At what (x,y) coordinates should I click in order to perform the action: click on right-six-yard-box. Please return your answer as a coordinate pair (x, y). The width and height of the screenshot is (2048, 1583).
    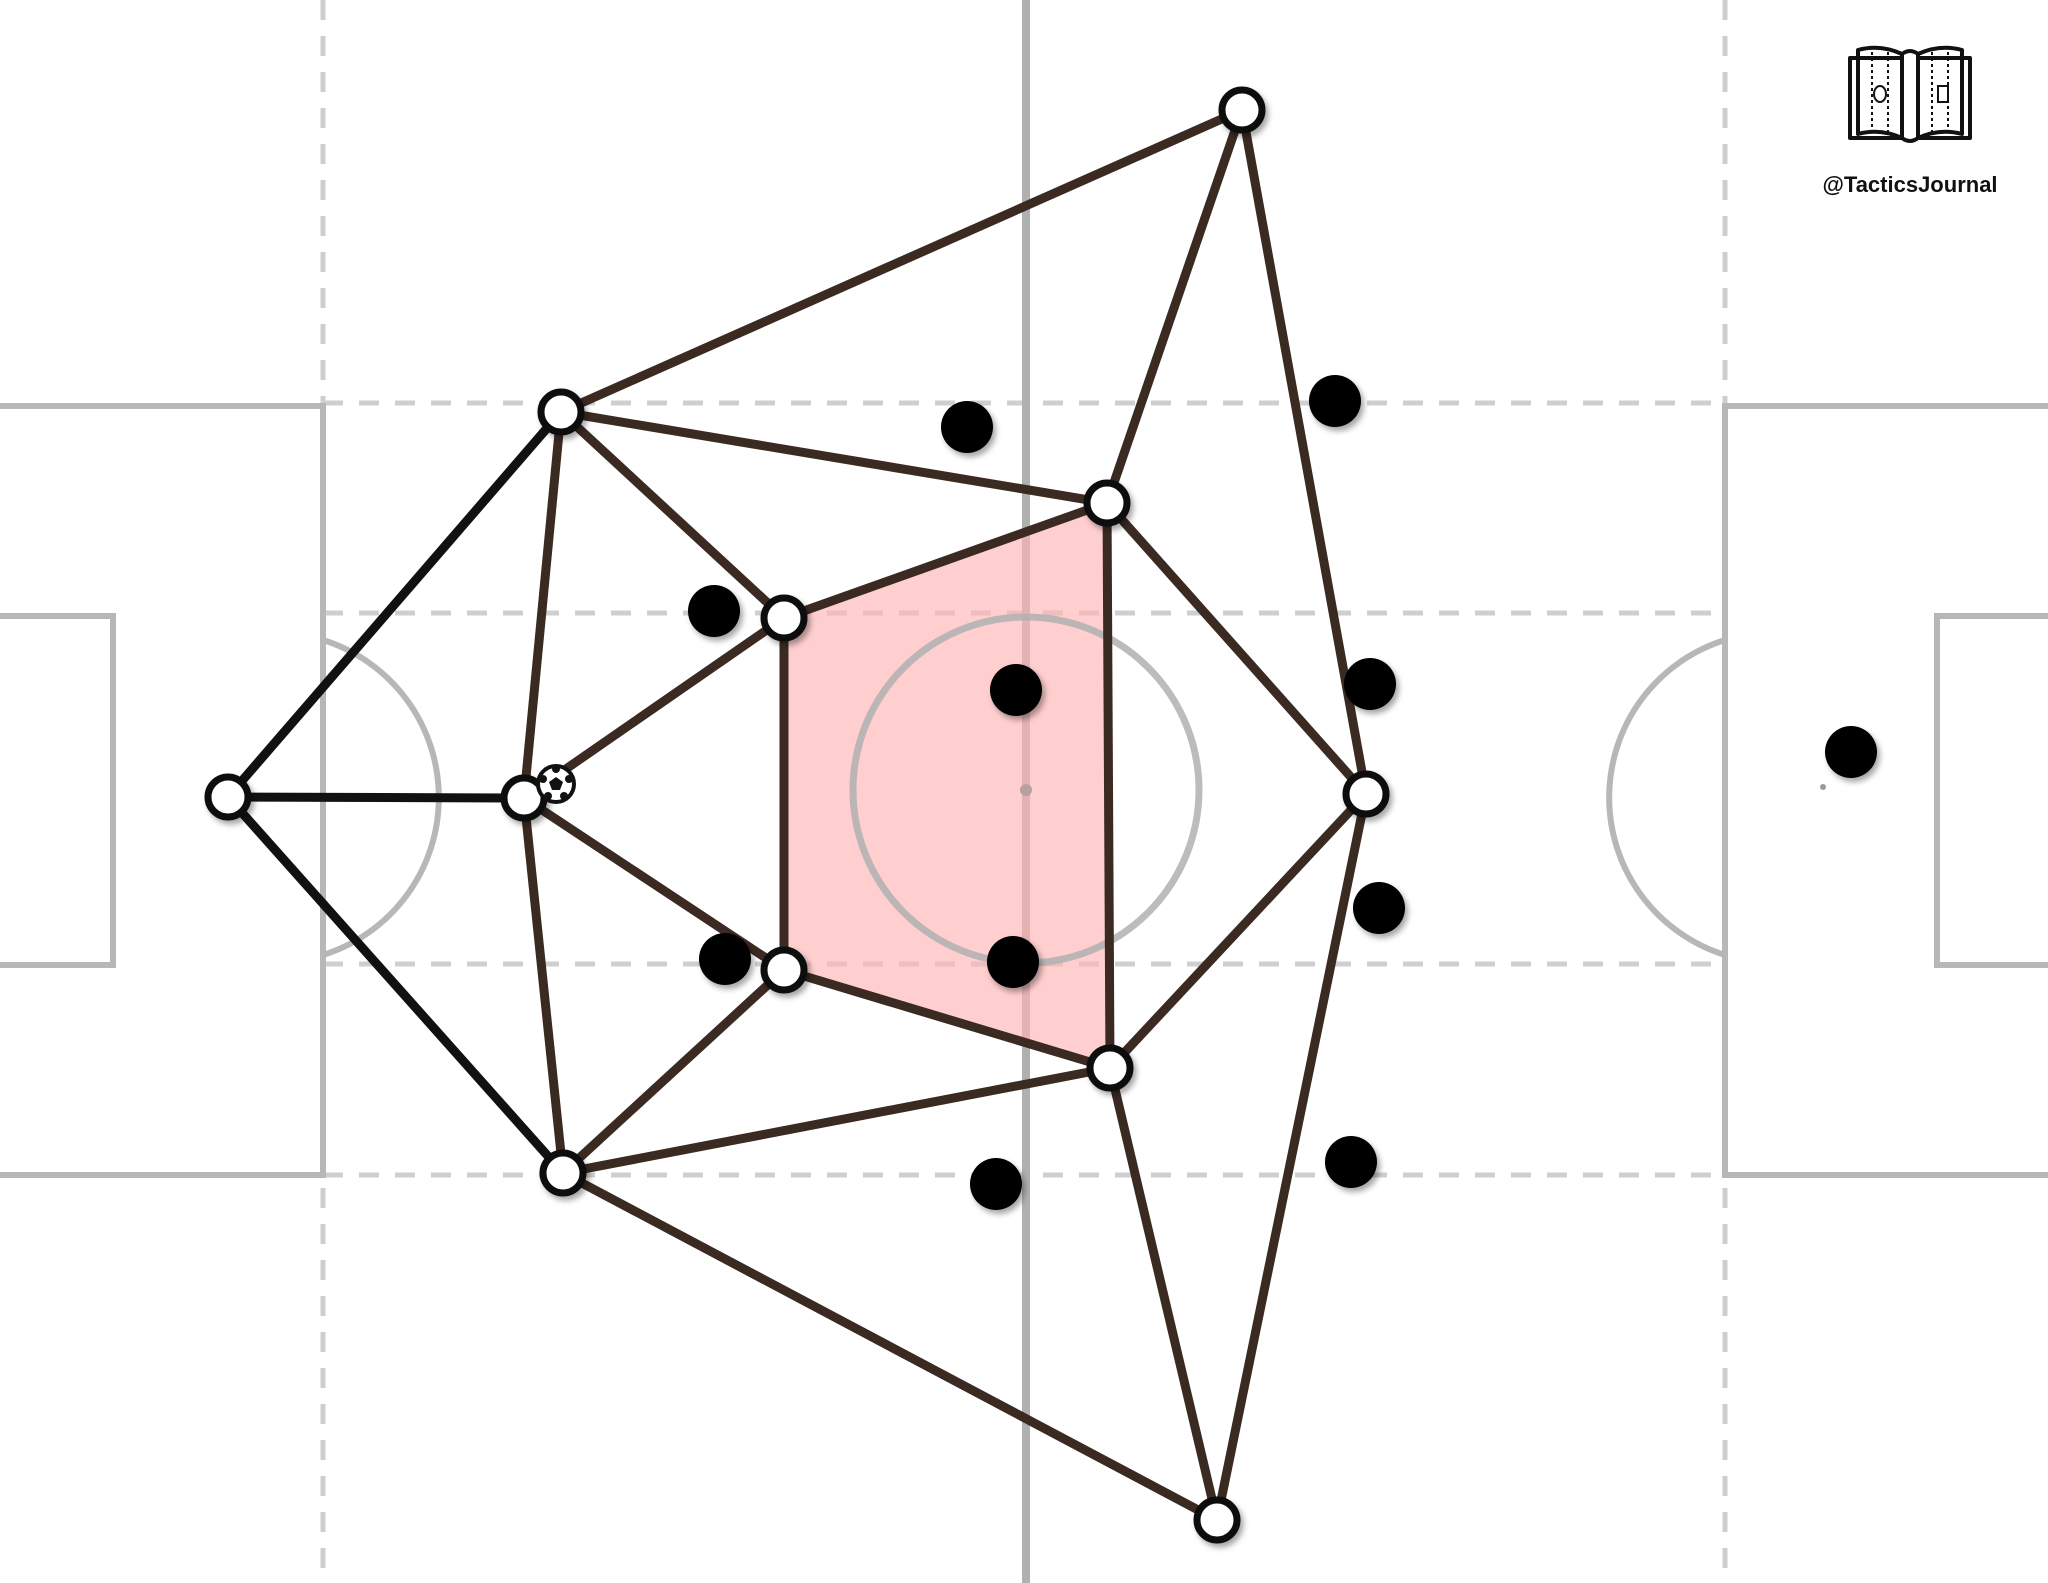
    Looking at the image, I should click on (1991, 790).